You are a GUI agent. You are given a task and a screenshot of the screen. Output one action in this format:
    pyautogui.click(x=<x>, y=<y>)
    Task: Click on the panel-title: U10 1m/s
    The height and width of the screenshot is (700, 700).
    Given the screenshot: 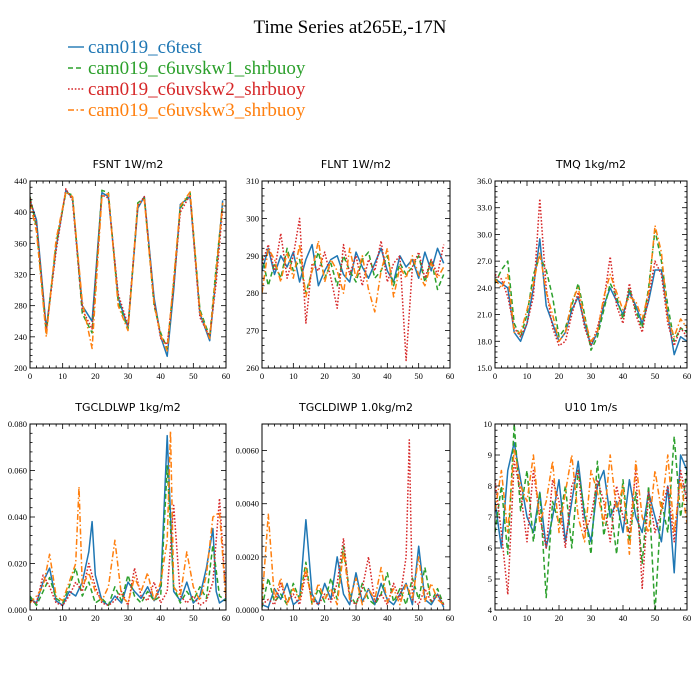 What is the action you would take?
    pyautogui.click(x=591, y=407)
    